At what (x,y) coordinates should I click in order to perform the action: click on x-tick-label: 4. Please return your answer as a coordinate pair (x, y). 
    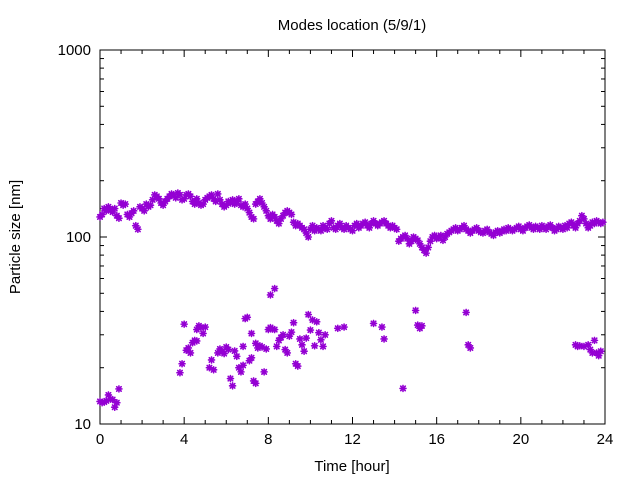
    Looking at the image, I should click on (184, 439).